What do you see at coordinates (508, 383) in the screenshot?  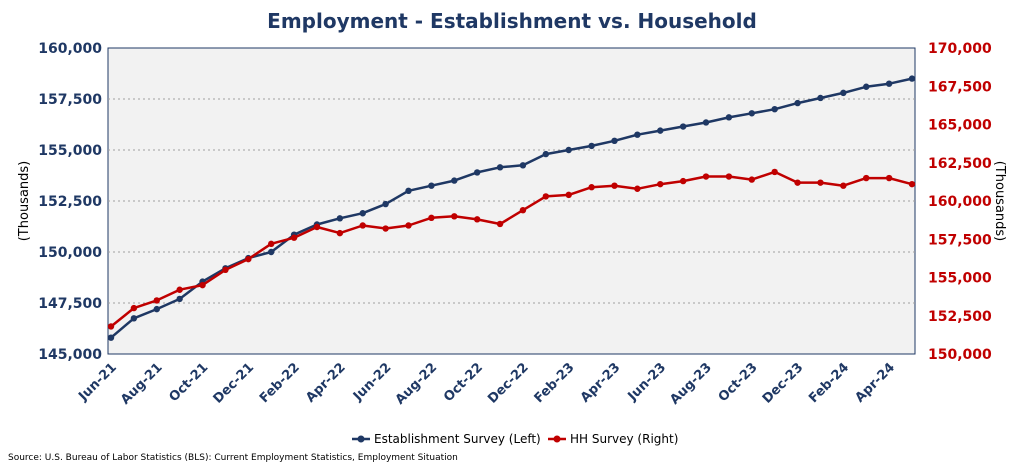 I see `x-tick-label: Dec-22` at bounding box center [508, 383].